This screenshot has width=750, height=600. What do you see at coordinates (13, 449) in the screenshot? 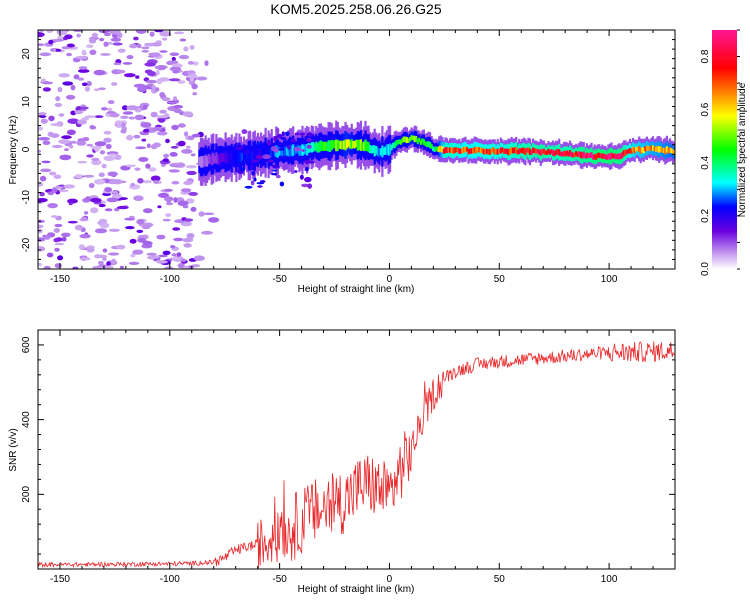
I see `snr-y-axis-label: SNR (v/v)` at bounding box center [13, 449].